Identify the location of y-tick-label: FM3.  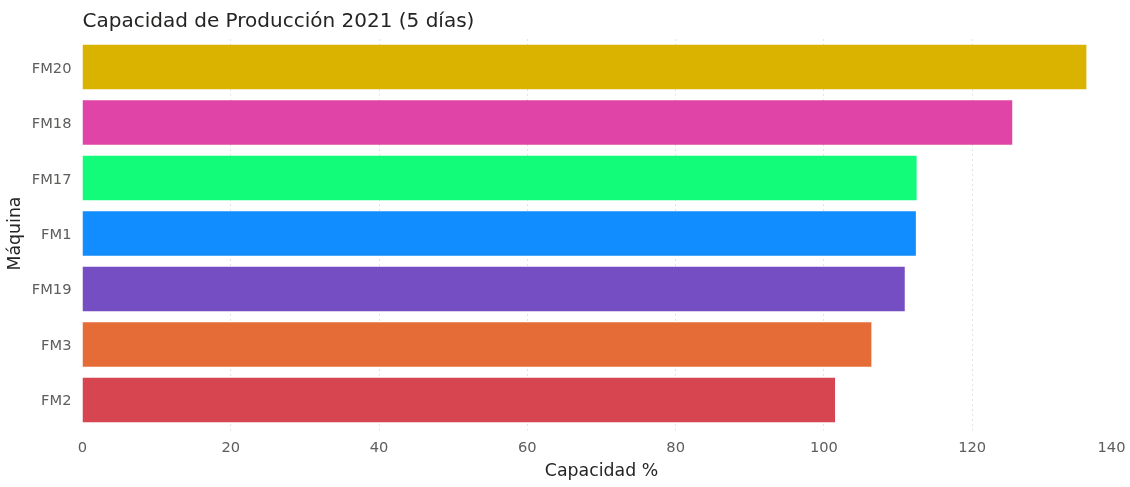
(56, 344).